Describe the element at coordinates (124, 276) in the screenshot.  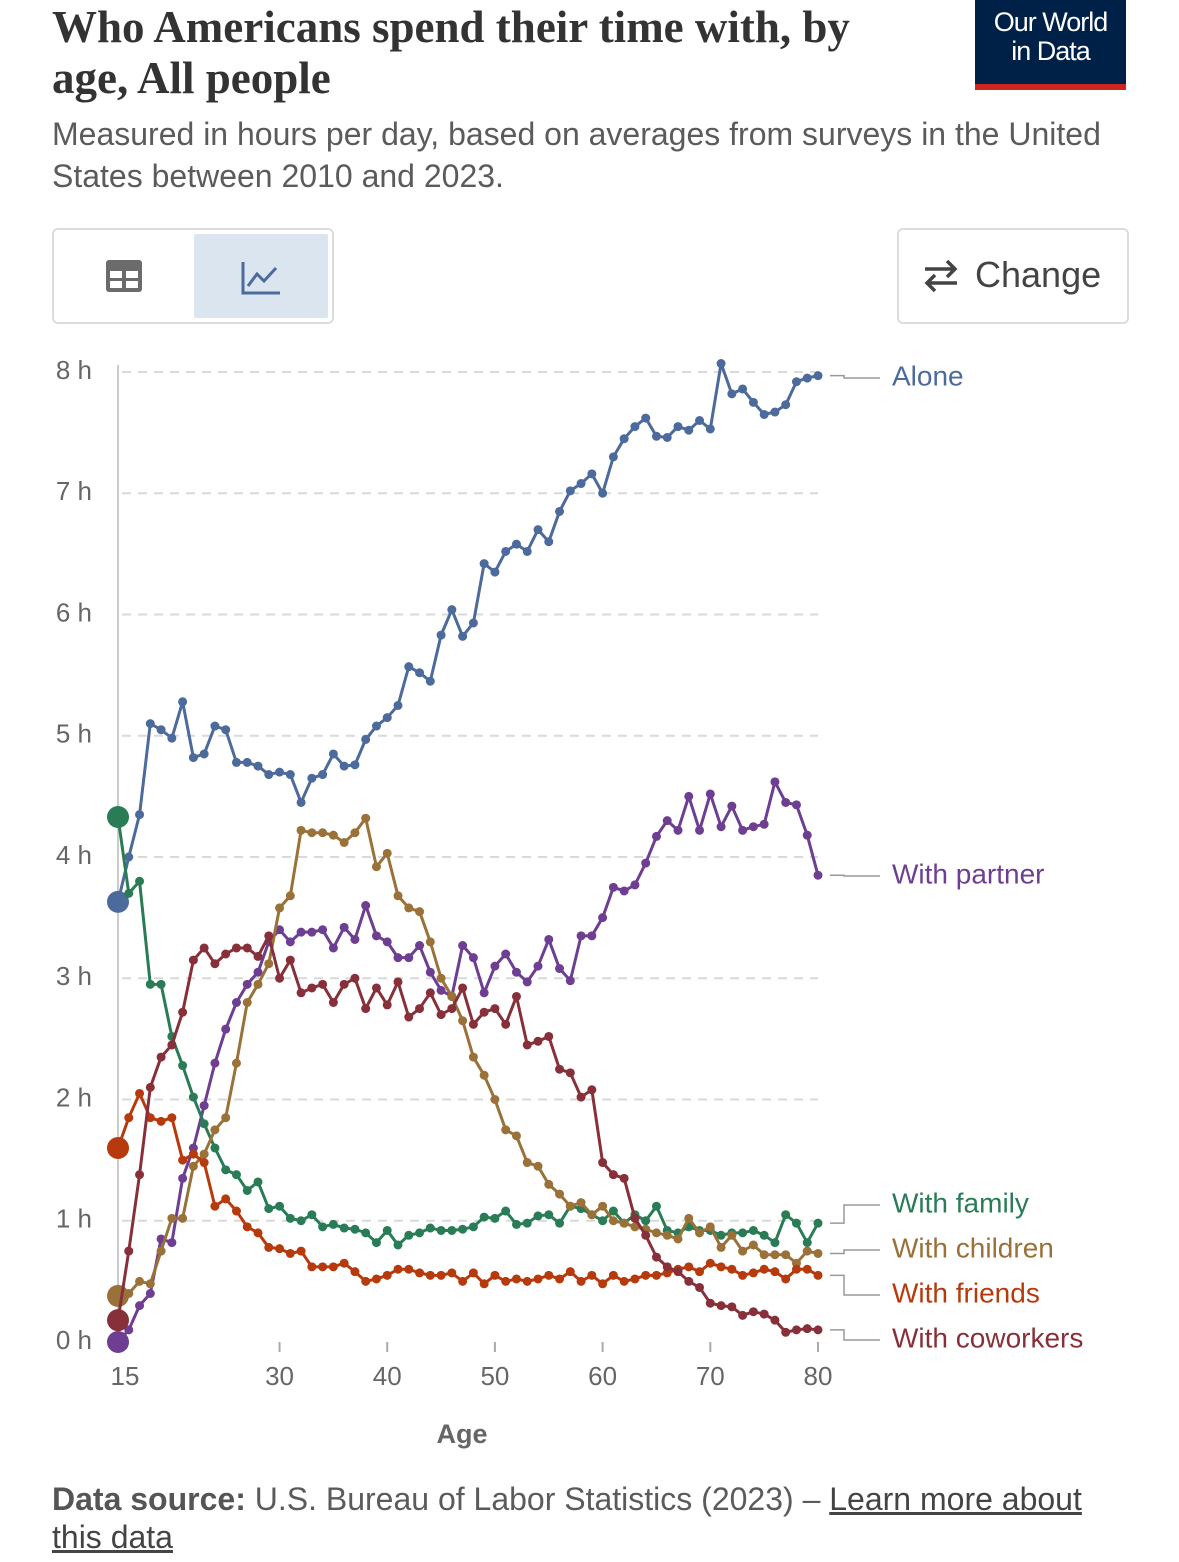
I see `table-tab` at that location.